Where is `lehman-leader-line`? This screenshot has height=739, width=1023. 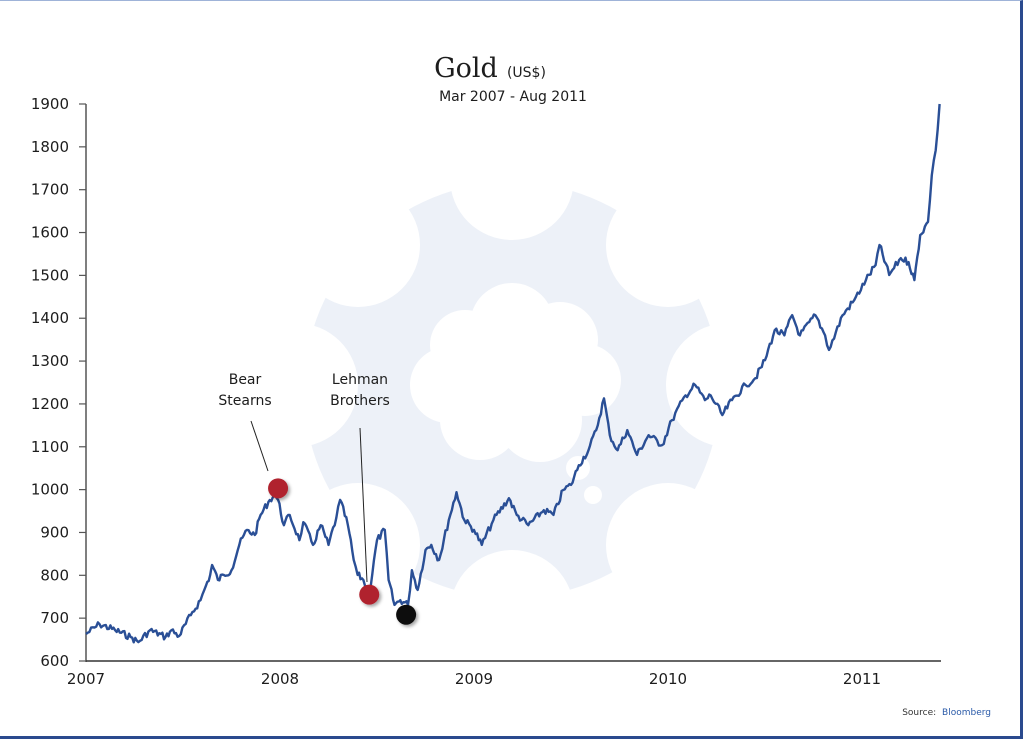 lehman-leader-line is located at coordinates (363, 505).